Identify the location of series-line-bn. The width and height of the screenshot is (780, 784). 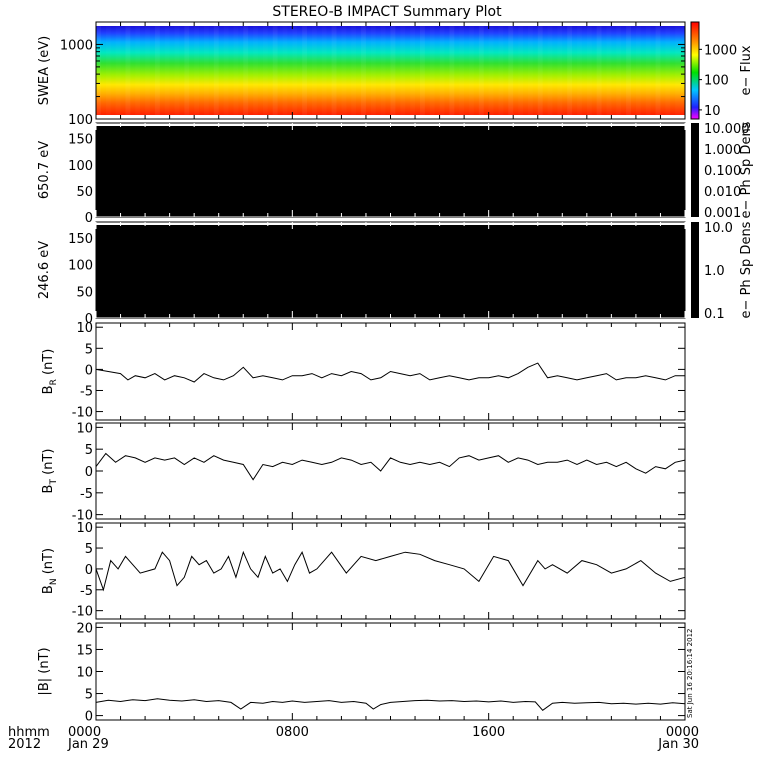
(390, 571).